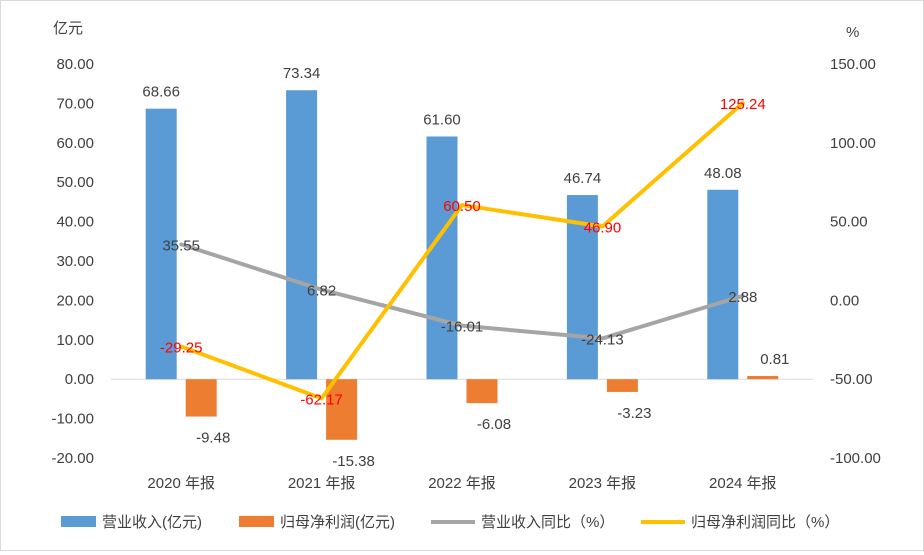 This screenshot has width=924, height=555. Describe the element at coordinates (742, 297) in the screenshot. I see `revenue-yoy-label: 2.88` at that location.